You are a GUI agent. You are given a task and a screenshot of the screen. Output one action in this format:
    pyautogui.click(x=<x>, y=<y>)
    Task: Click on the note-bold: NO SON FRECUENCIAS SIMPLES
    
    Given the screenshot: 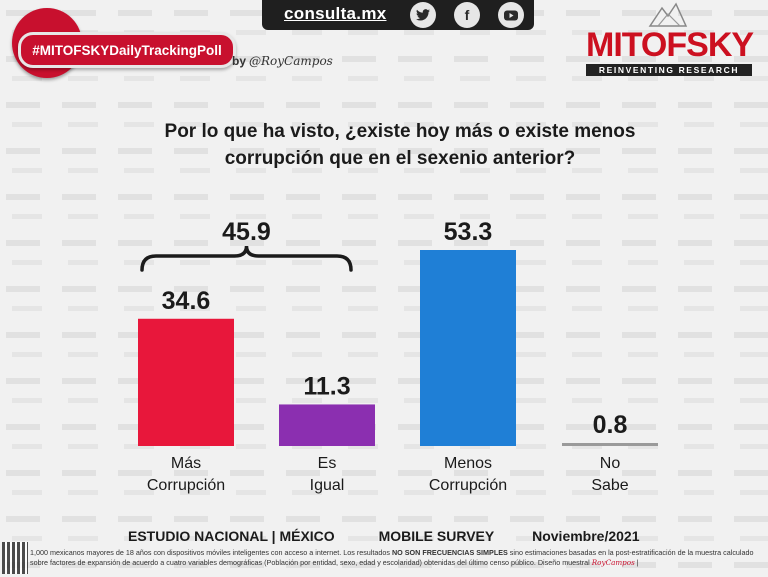 What is the action you would take?
    pyautogui.click(x=449, y=552)
    